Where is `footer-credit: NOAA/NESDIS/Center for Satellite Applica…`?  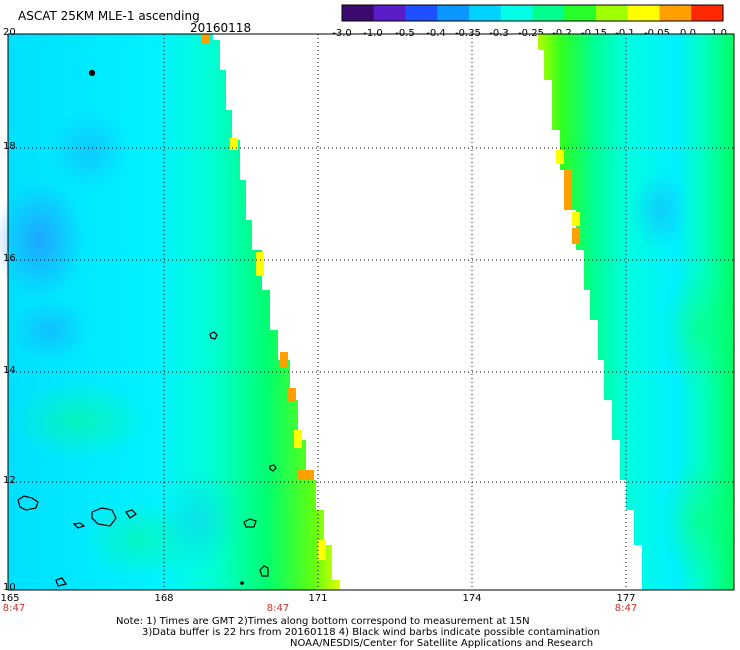 footer-credit: NOAA/NESDIS/Center for Satellite Applica… is located at coordinates (442, 643).